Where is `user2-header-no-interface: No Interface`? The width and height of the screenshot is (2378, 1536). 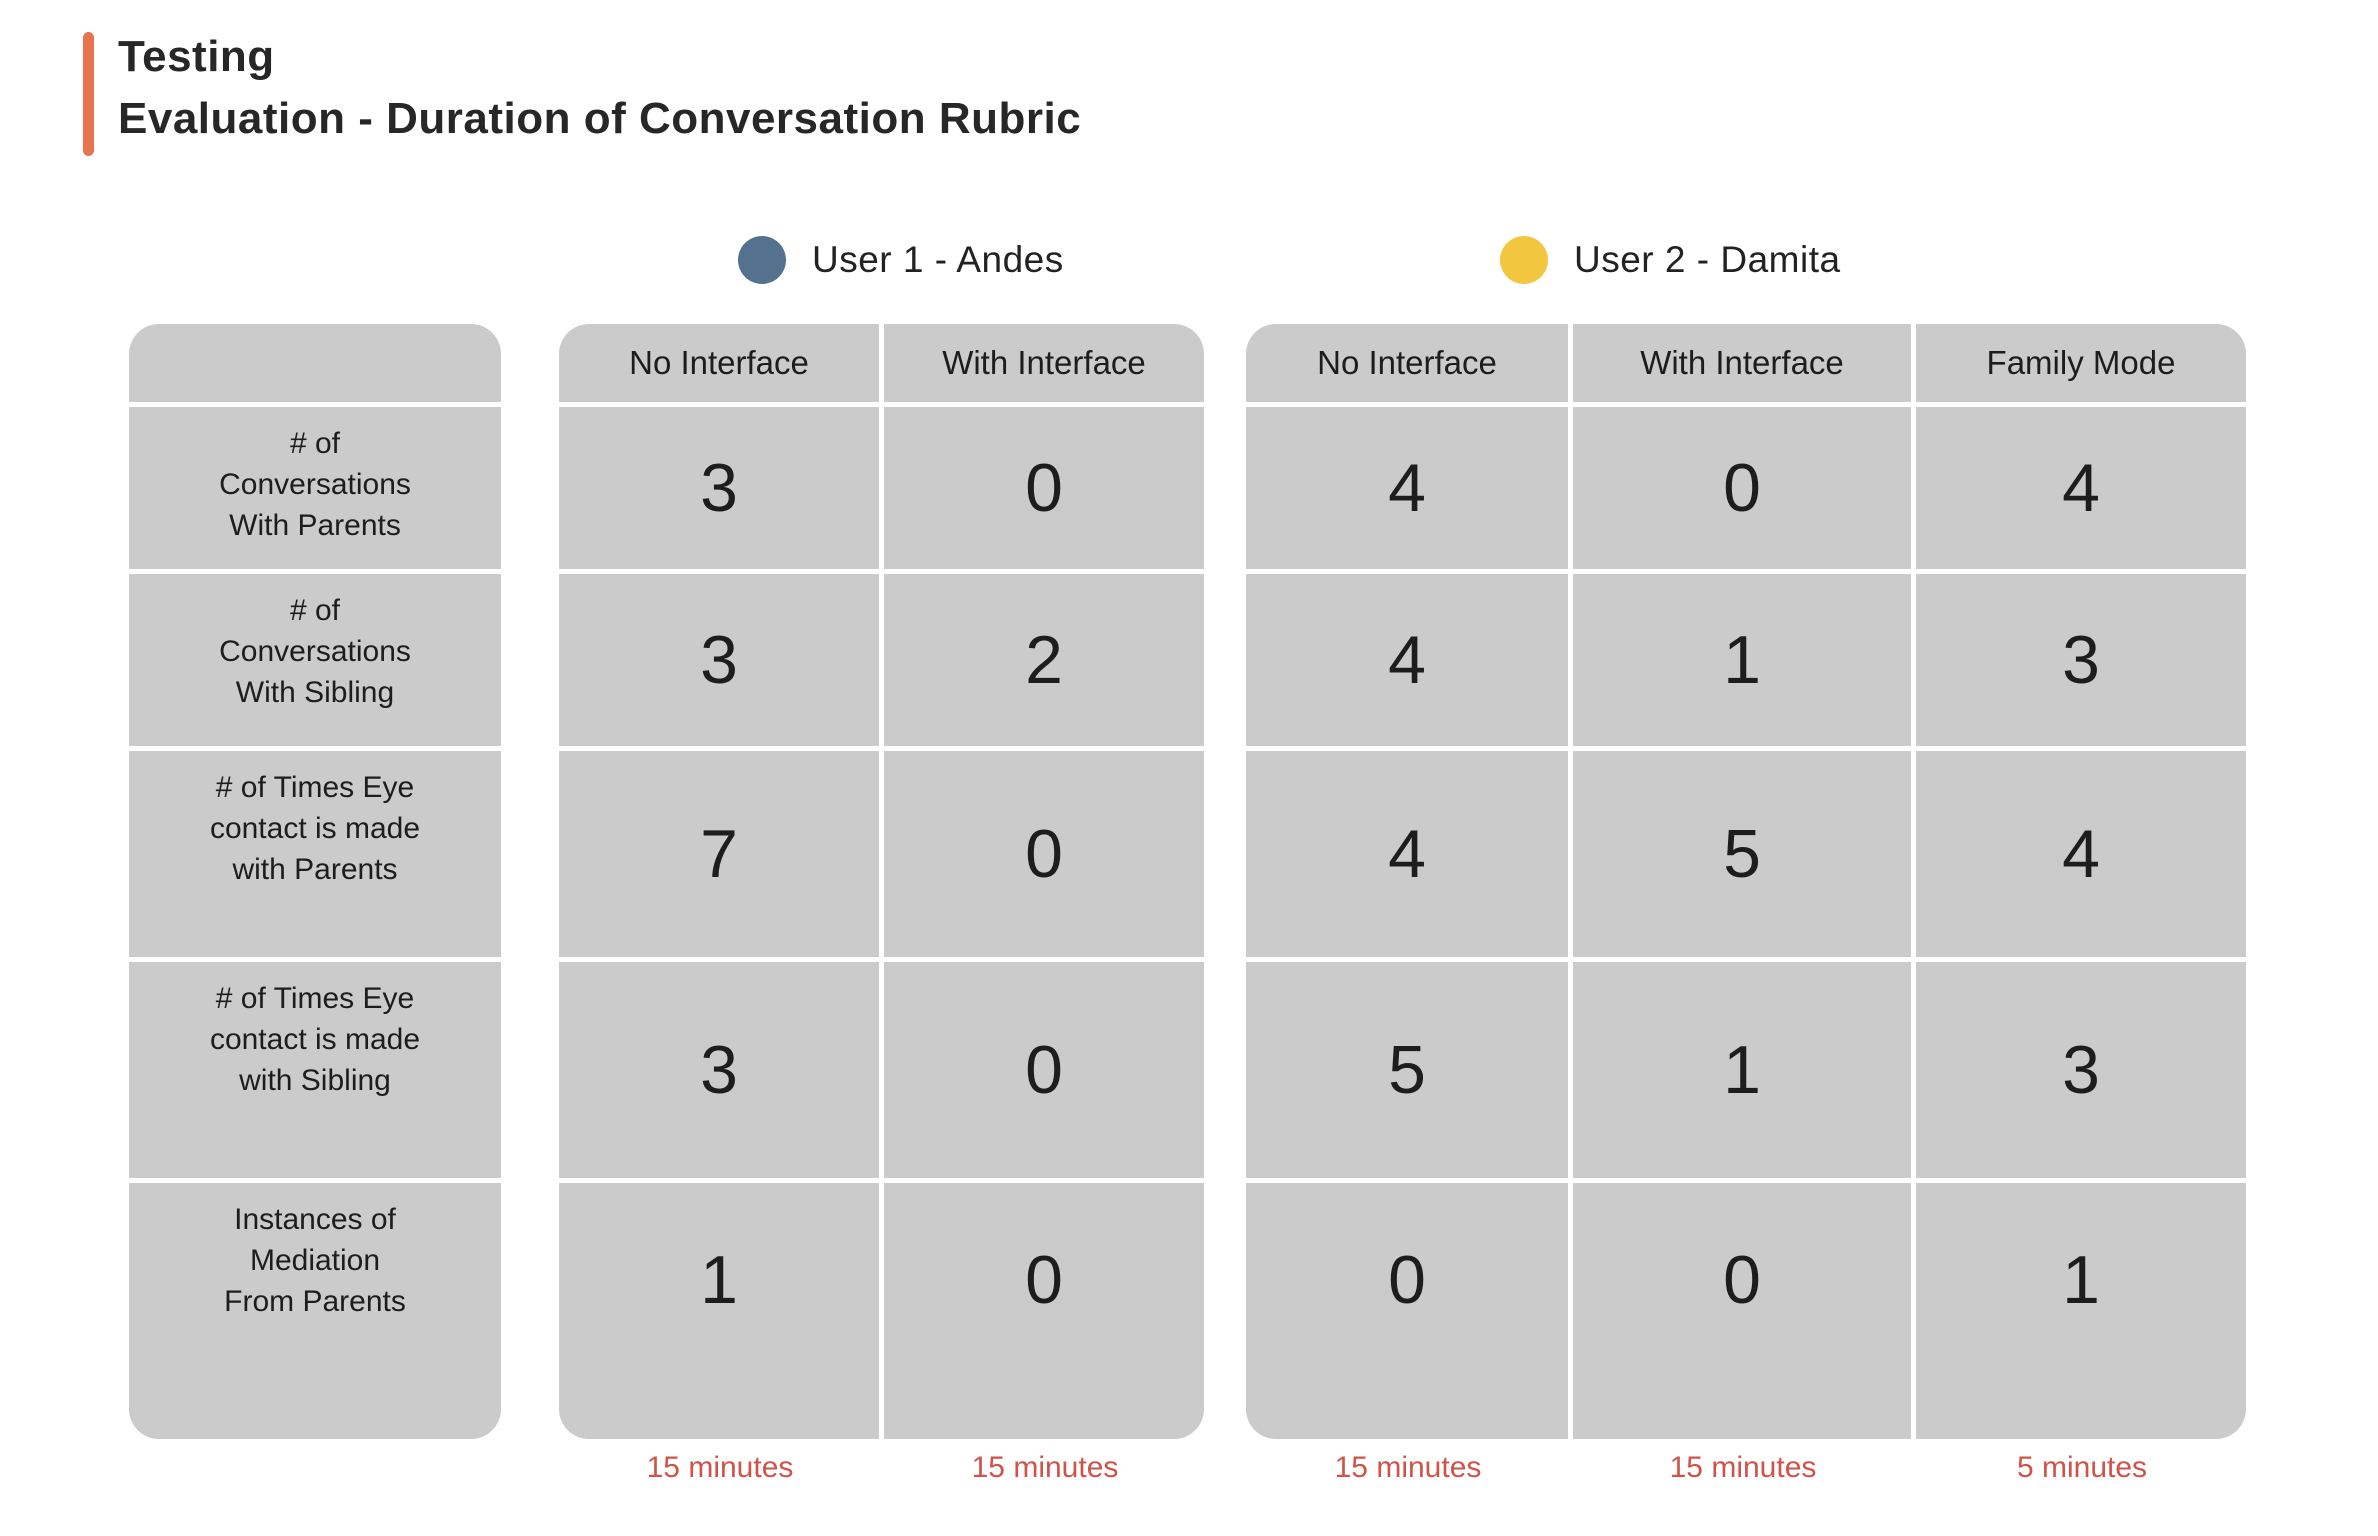
user2-header-no-interface: No Interface is located at coordinates (1407, 363).